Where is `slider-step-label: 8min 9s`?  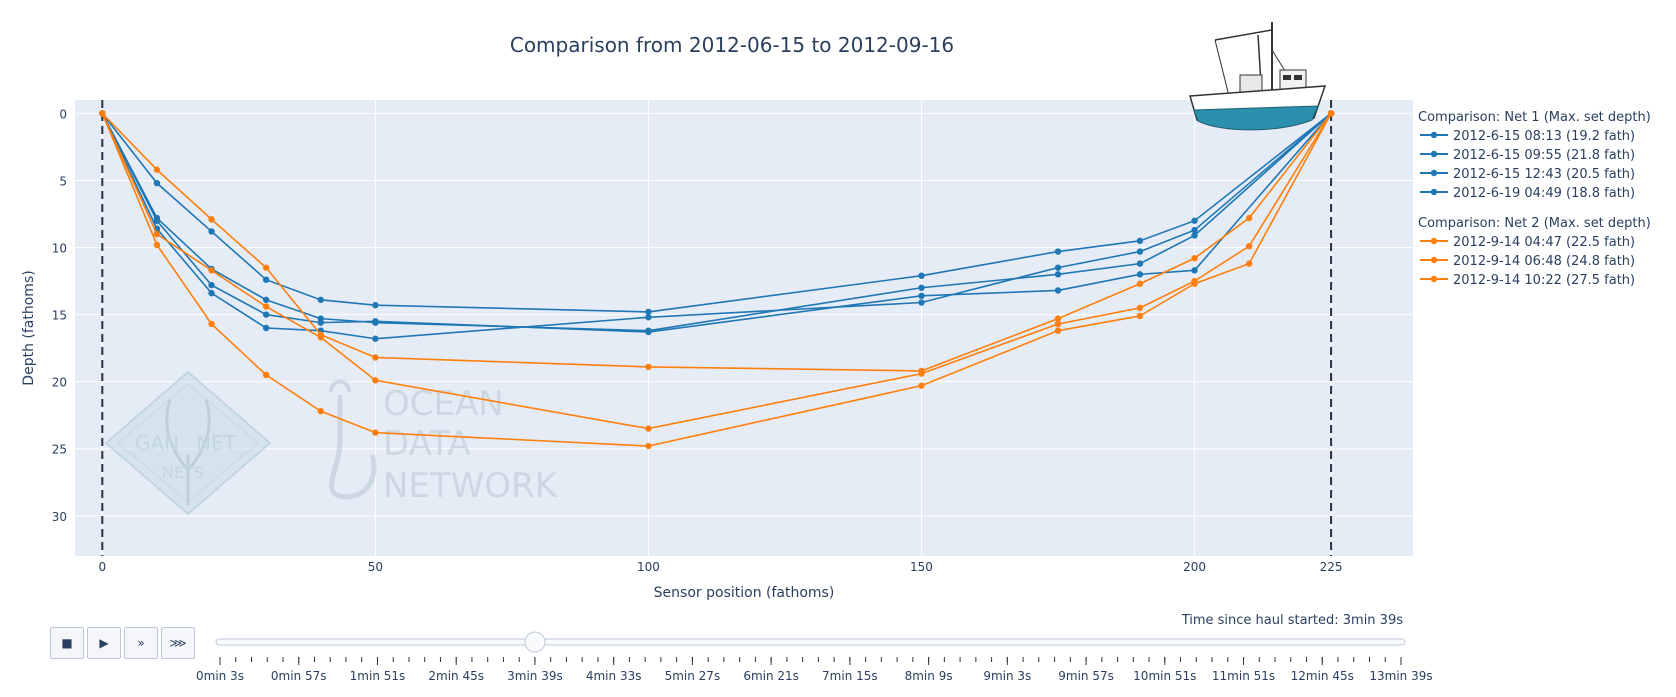 slider-step-label: 8min 9s is located at coordinates (929, 676).